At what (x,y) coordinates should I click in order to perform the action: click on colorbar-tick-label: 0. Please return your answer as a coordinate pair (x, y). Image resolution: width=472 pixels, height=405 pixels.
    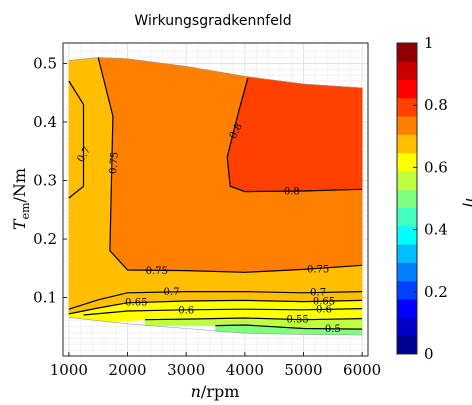
    Looking at the image, I should click on (429, 354).